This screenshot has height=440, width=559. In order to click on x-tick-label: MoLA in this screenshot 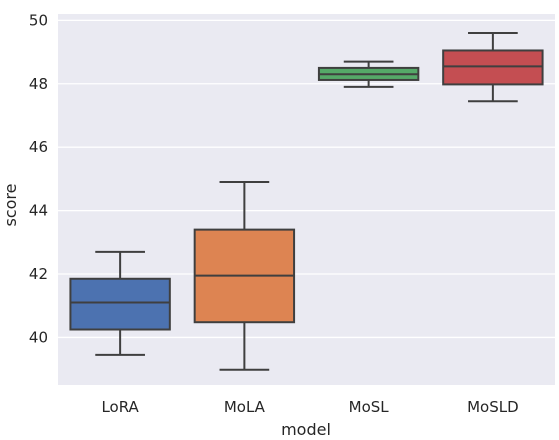, I will do `click(245, 407)`.